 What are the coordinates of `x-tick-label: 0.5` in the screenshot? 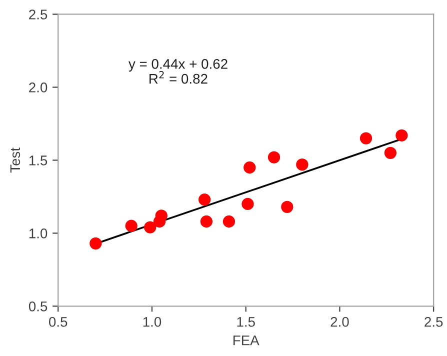 It's located at (58, 321).